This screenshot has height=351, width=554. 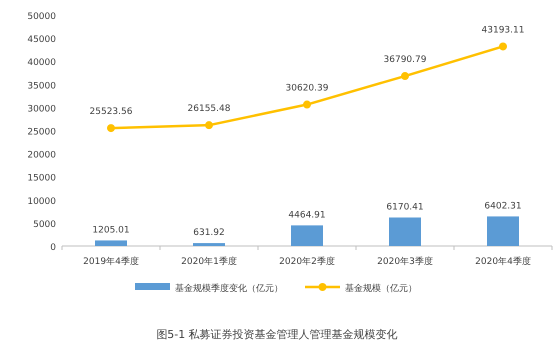 I want to click on y-tick-label: 40000, so click(x=41, y=63).